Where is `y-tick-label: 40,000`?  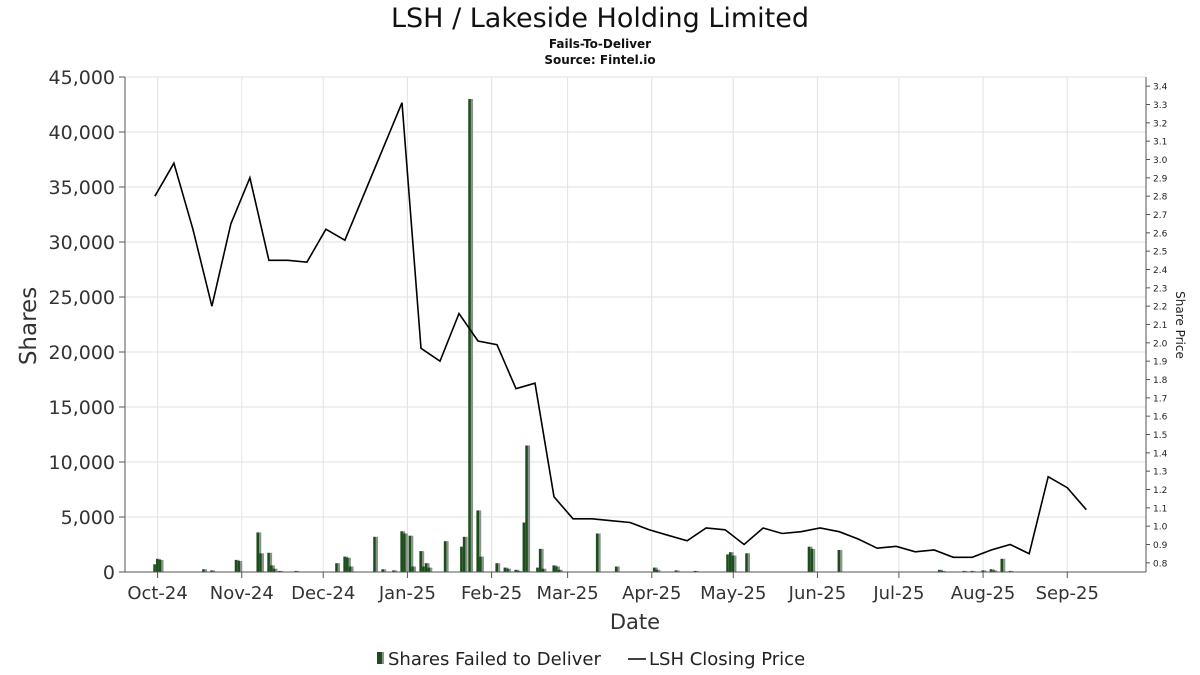 y-tick-label: 40,000 is located at coordinates (82, 133).